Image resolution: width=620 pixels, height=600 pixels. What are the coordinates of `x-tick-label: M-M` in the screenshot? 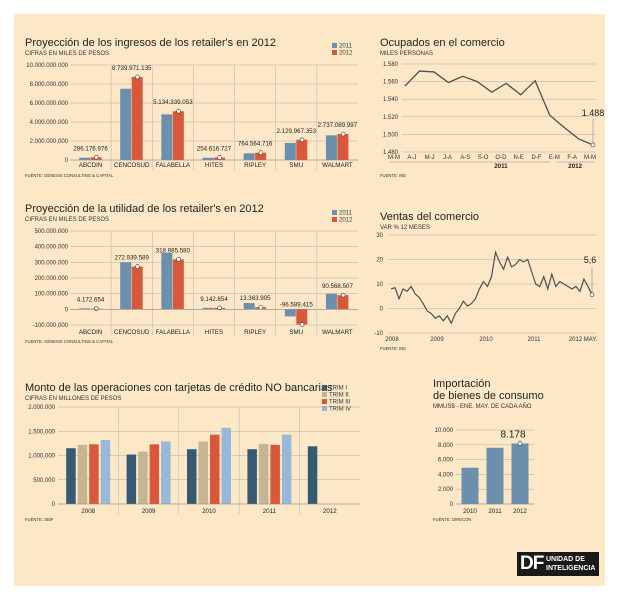 It's located at (590, 158).